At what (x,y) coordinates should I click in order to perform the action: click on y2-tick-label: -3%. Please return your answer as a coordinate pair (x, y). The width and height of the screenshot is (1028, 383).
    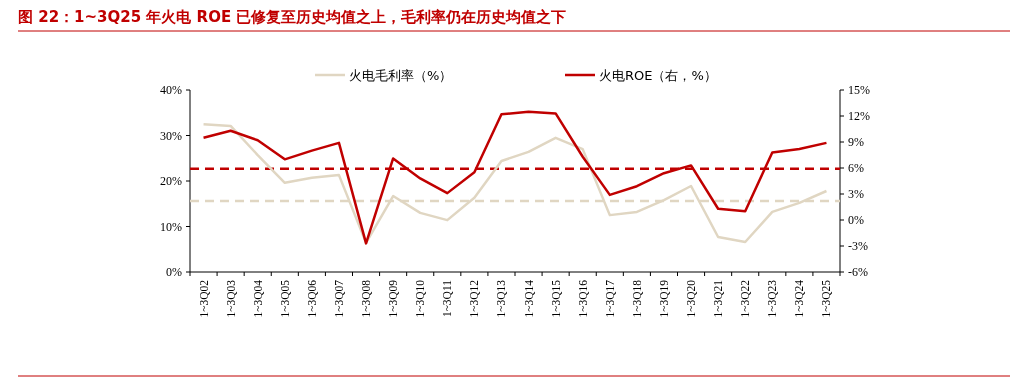
    Looking at the image, I should click on (858, 246).